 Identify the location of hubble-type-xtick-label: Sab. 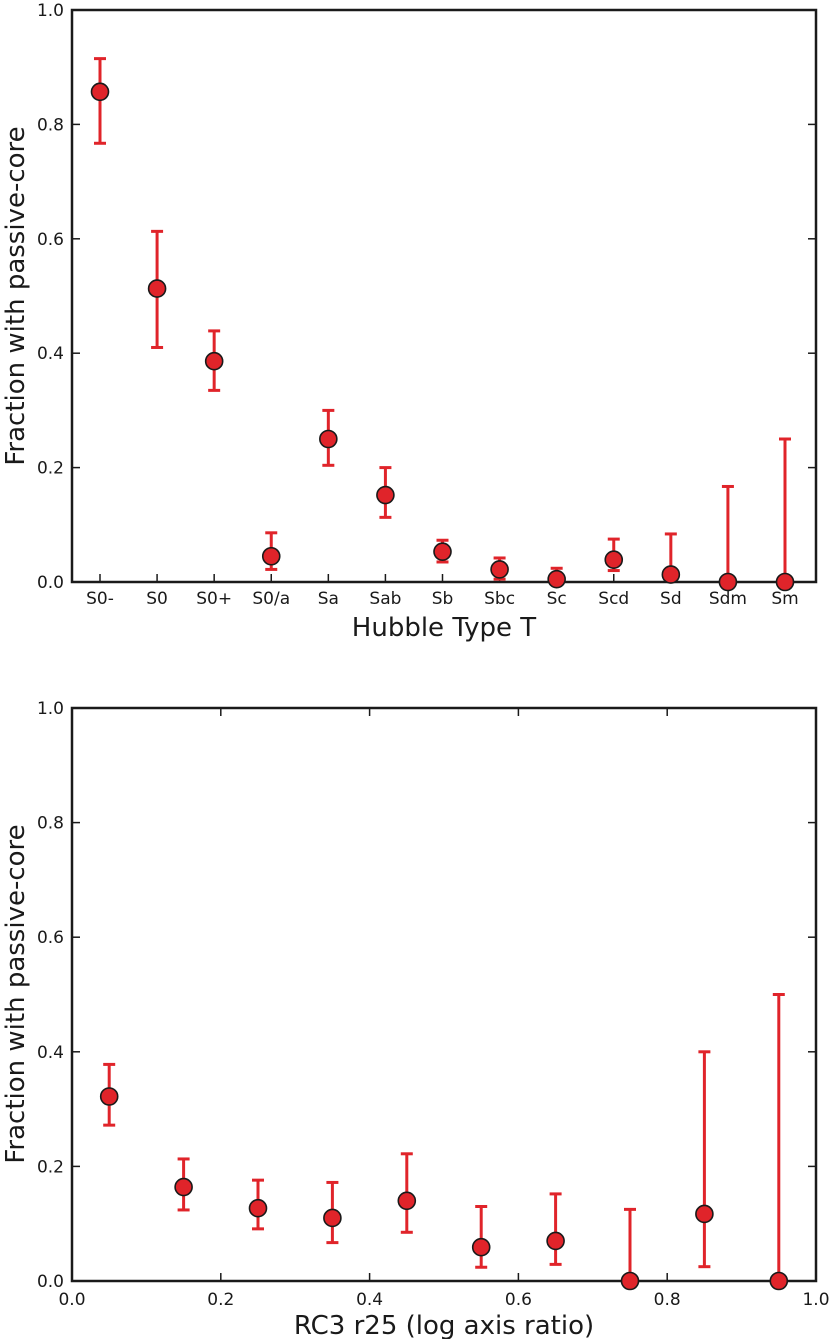
(385, 599).